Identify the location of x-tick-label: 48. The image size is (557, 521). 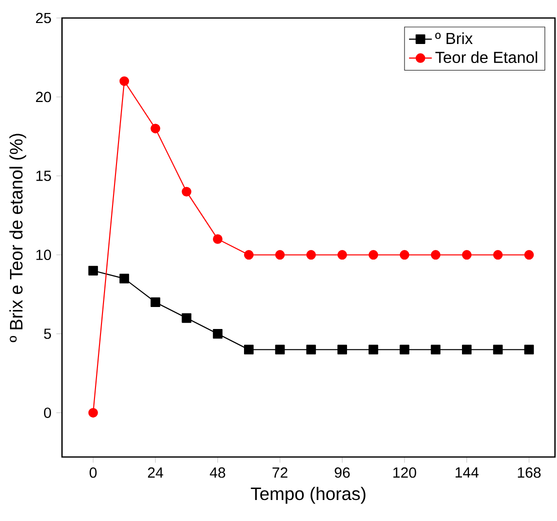
(218, 472).